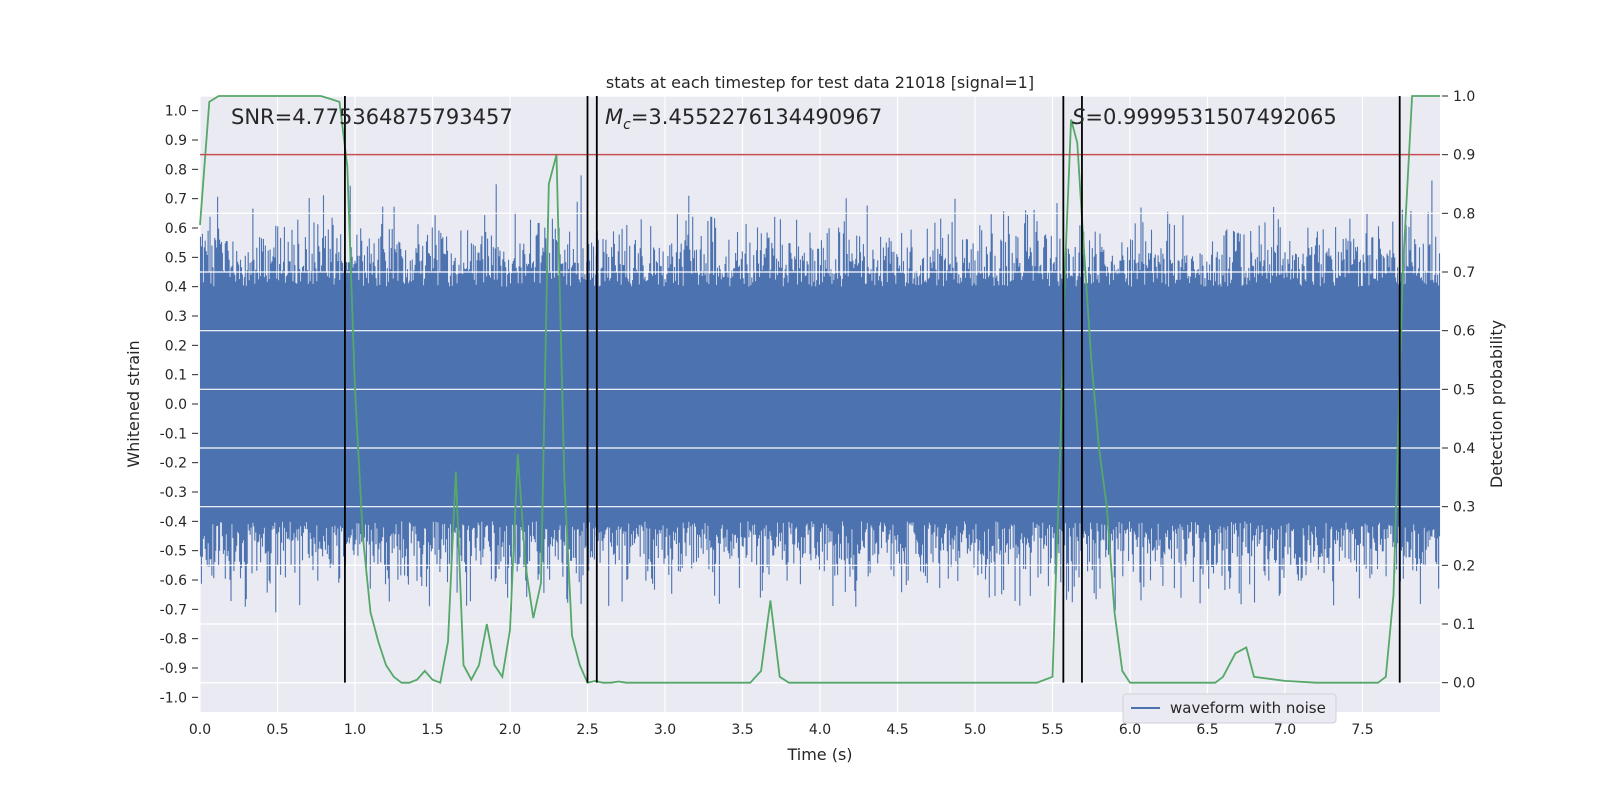 The image size is (1600, 800). Describe the element at coordinates (1496, 404) in the screenshot. I see `y-axis-label-right: Detection probability` at that location.